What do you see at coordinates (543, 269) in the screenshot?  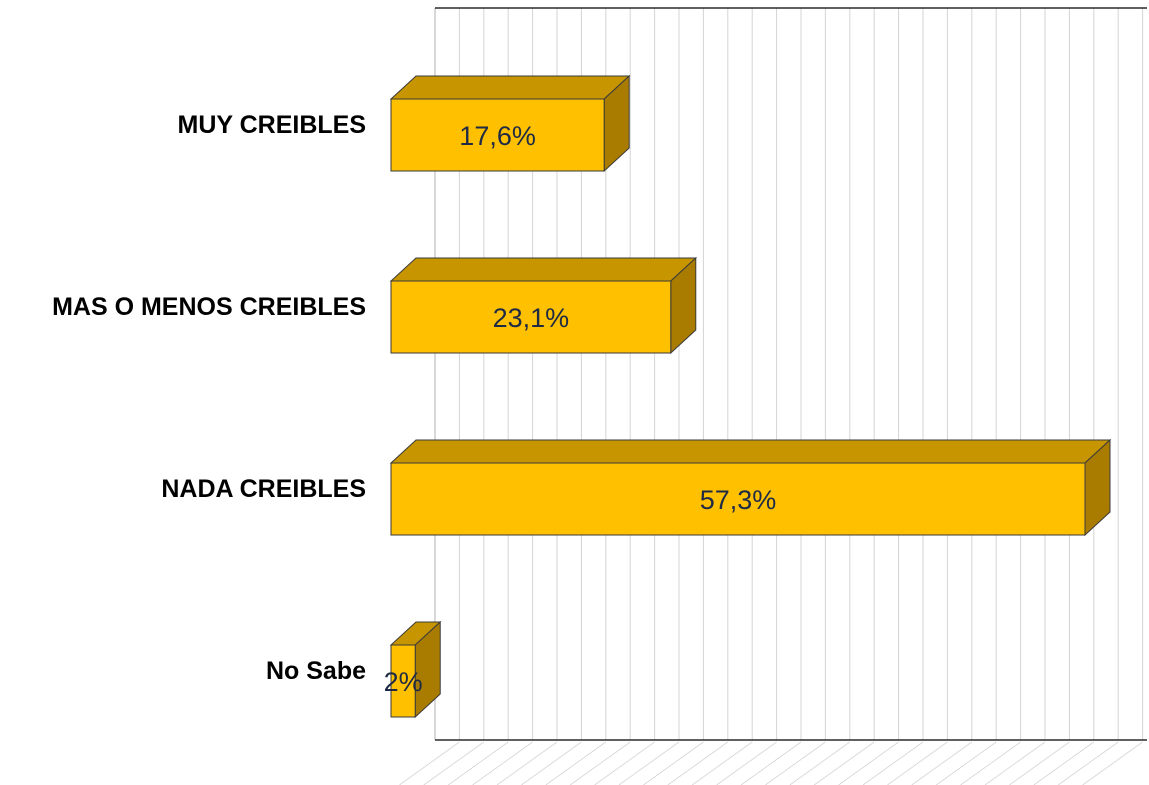 I see `bar-top-mas-o-menos-creibles` at bounding box center [543, 269].